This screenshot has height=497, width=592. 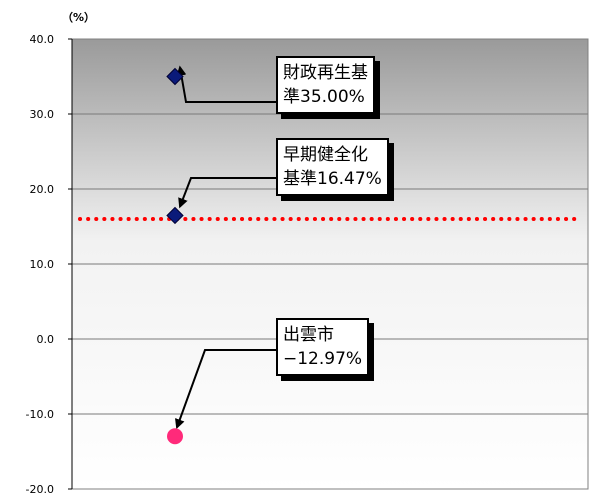 What do you see at coordinates (332, 179) in the screenshot?
I see `annotation-line2: 基準16.47%` at bounding box center [332, 179].